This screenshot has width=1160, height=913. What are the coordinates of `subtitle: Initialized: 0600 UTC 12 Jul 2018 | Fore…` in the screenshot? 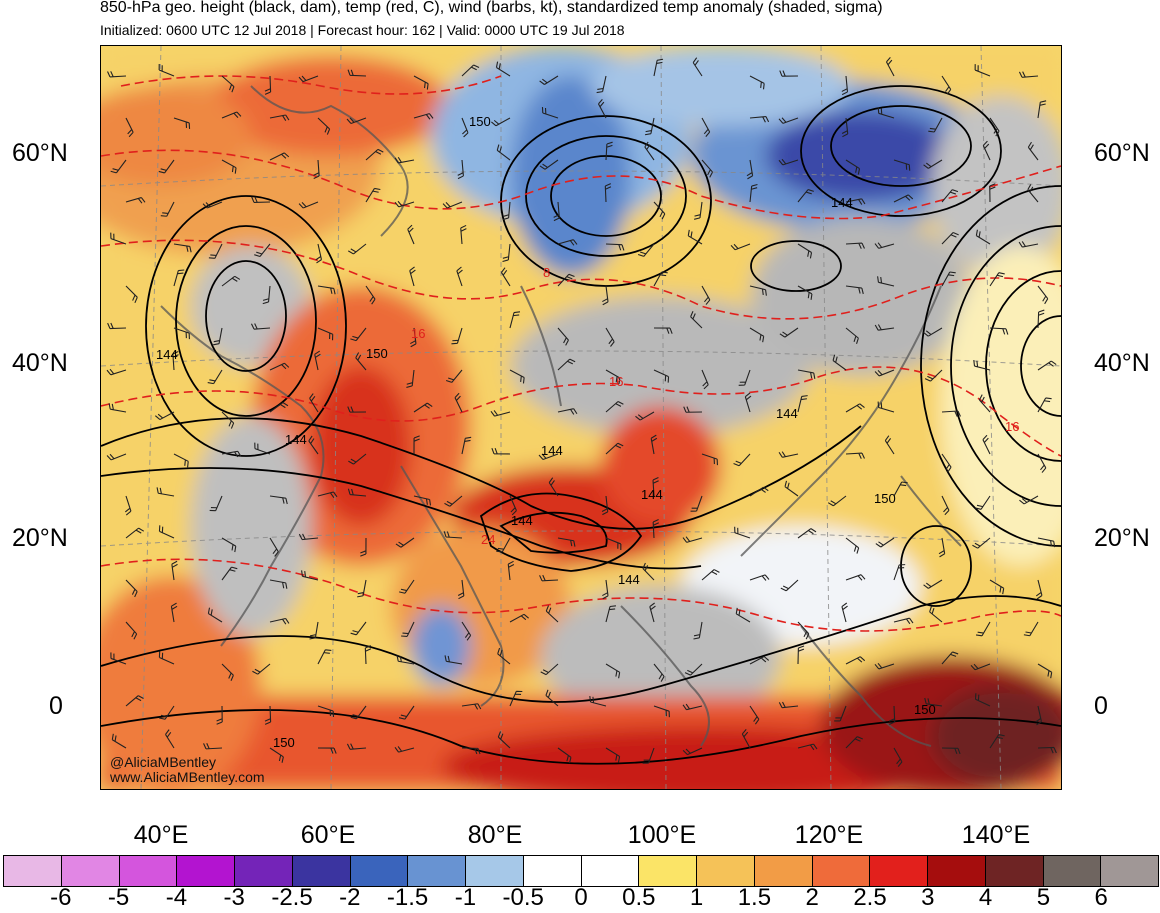 It's located at (362, 30).